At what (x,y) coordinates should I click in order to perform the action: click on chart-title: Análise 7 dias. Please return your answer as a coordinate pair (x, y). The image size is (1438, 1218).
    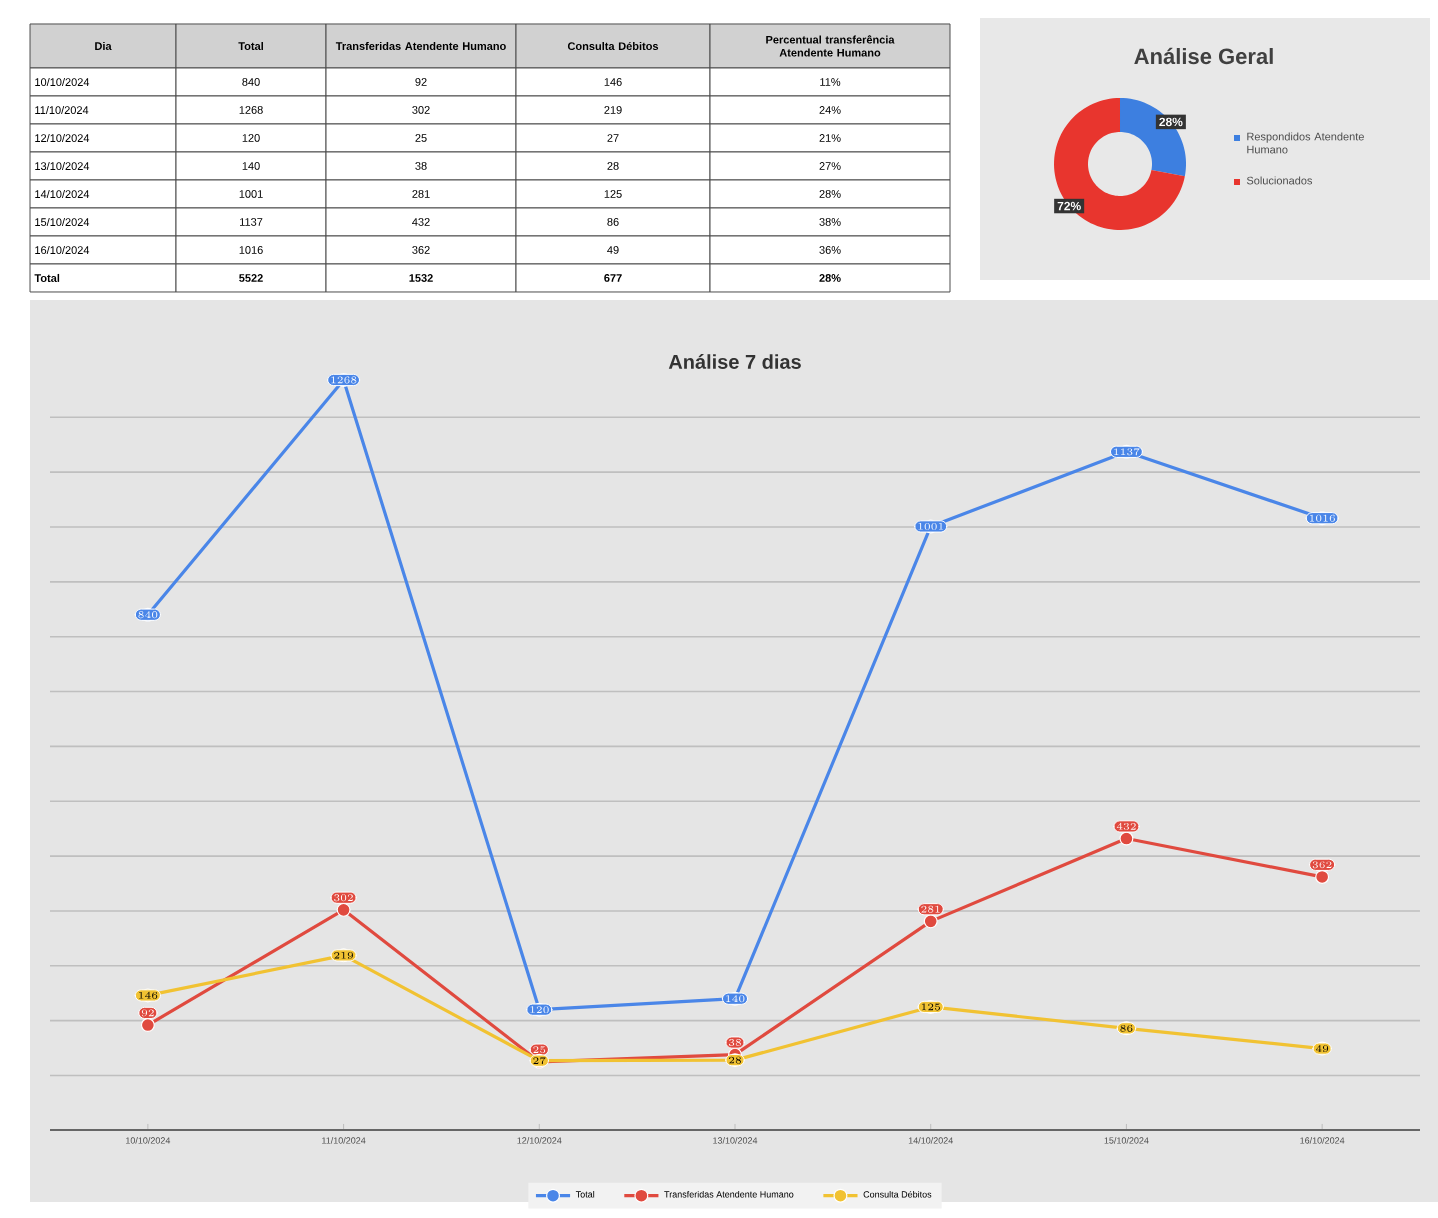
    Looking at the image, I should click on (734, 361).